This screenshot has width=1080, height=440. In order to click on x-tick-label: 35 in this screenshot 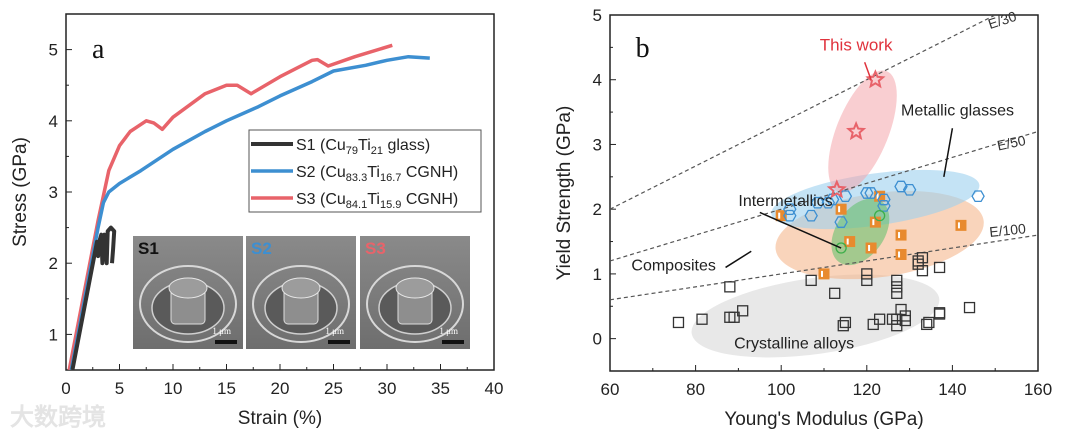, I will do `click(440, 388)`.